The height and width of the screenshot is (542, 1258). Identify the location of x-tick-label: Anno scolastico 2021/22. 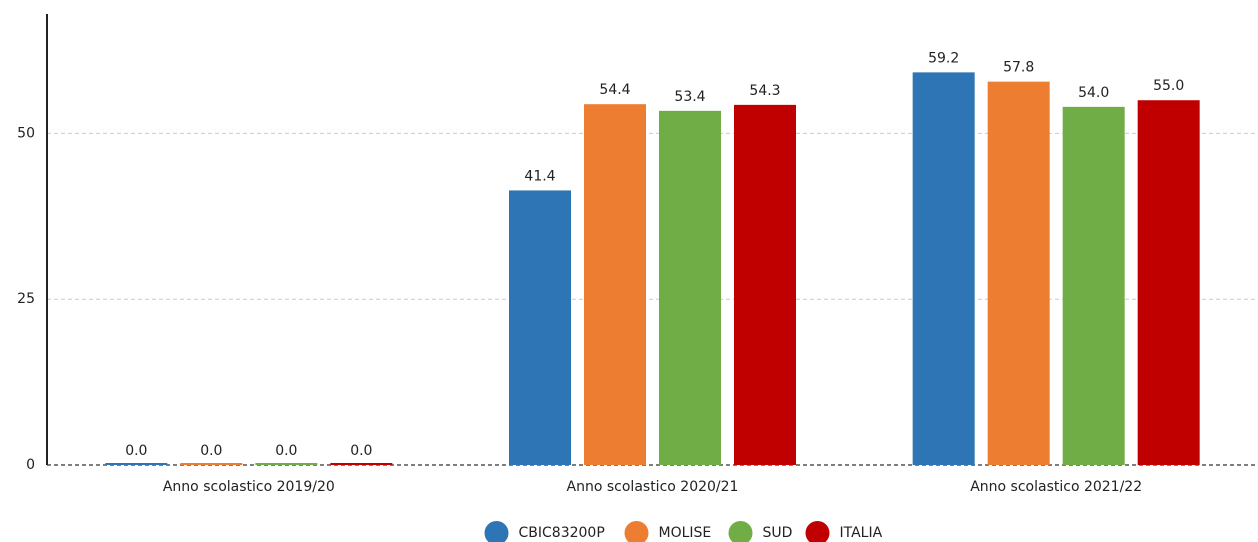
(1056, 487).